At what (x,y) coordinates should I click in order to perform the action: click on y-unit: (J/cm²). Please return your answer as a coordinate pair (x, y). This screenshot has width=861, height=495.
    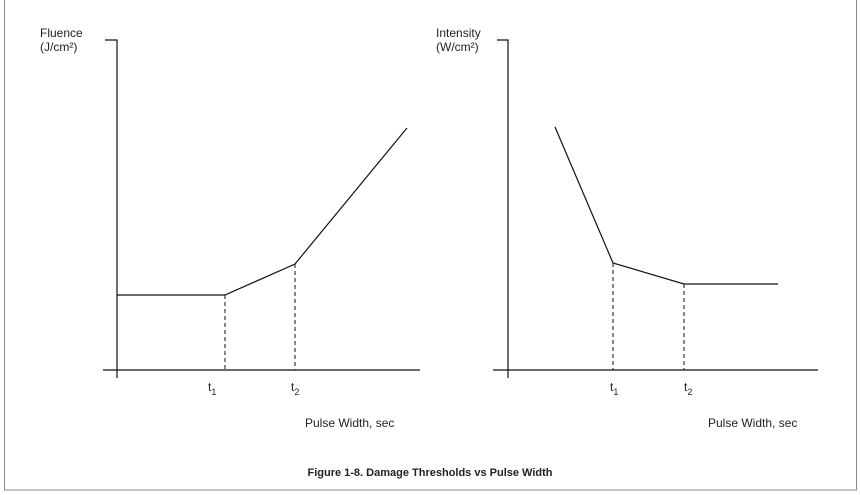
    Looking at the image, I should click on (58, 47).